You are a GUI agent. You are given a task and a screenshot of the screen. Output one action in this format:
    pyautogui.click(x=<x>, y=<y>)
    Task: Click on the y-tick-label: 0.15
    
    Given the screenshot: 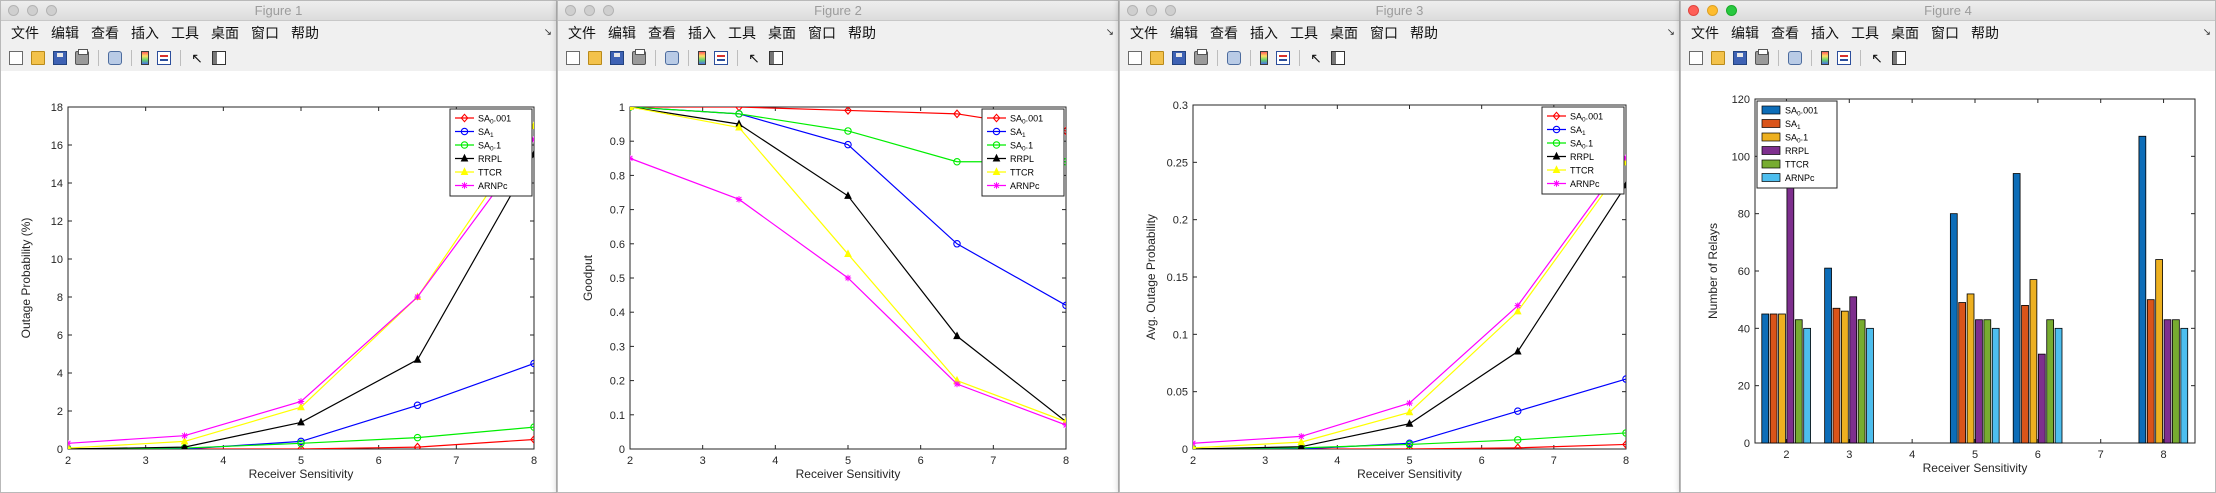 What is the action you would take?
    pyautogui.click(x=1177, y=278)
    